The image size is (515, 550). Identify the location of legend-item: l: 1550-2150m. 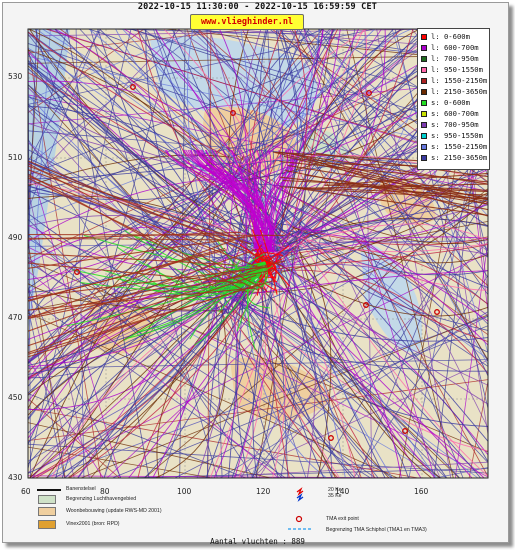
(454, 80).